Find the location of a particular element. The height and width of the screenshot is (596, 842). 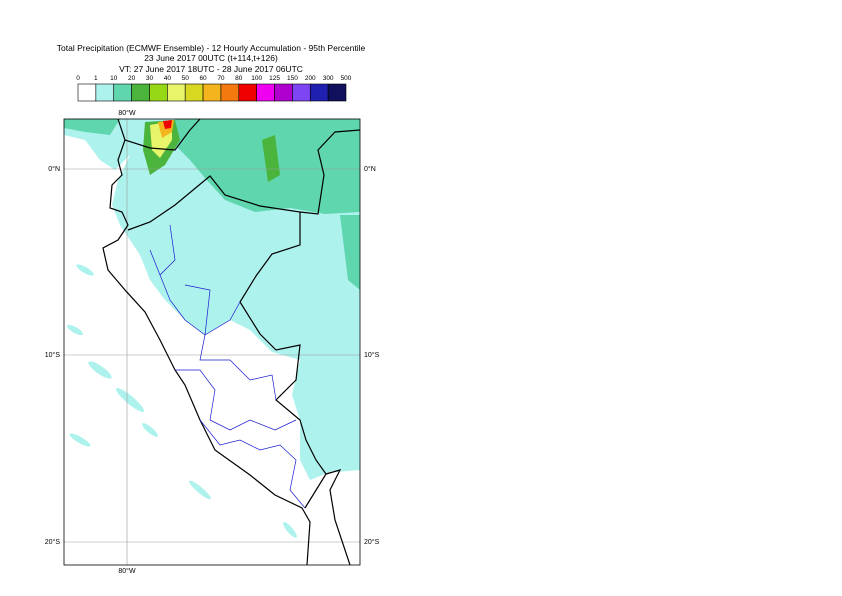

legend-label: 10 is located at coordinates (114, 78).